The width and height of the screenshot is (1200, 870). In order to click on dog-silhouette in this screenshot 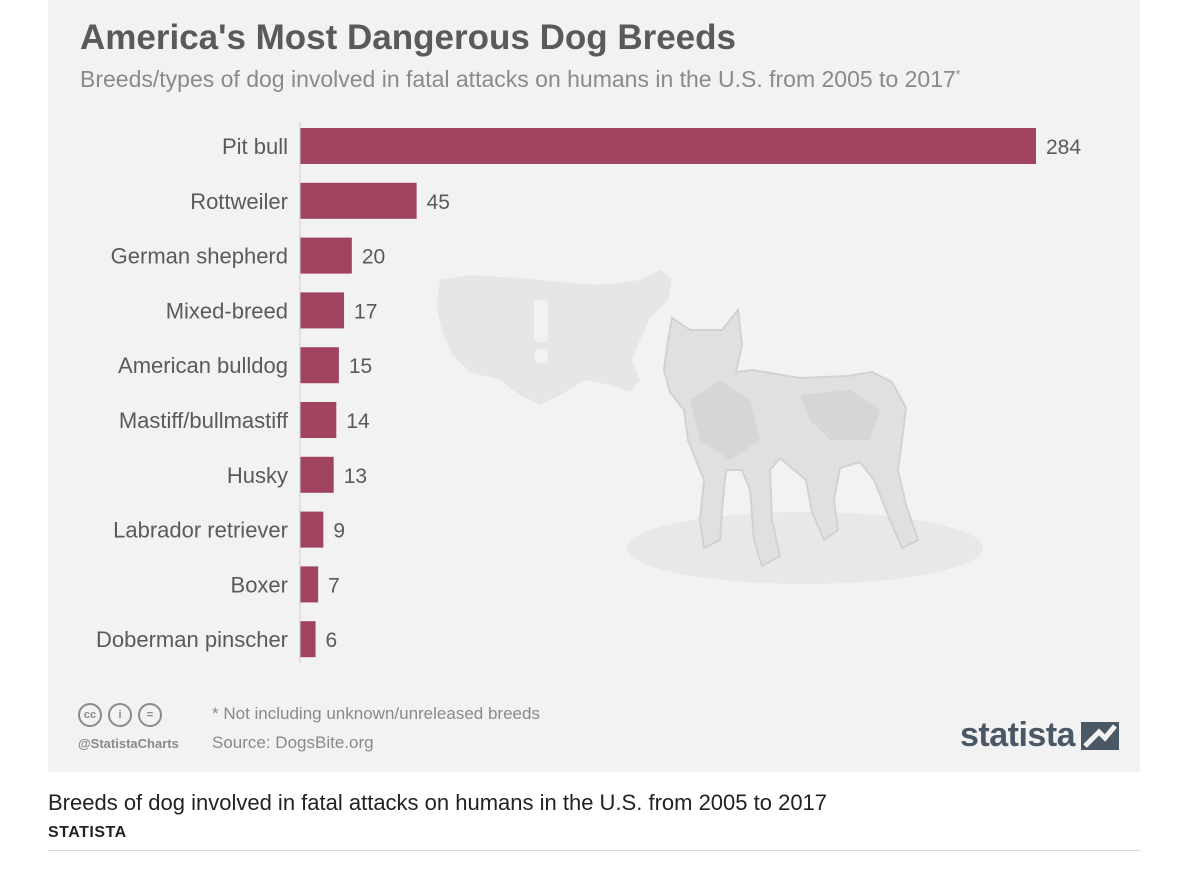, I will do `click(791, 437)`.